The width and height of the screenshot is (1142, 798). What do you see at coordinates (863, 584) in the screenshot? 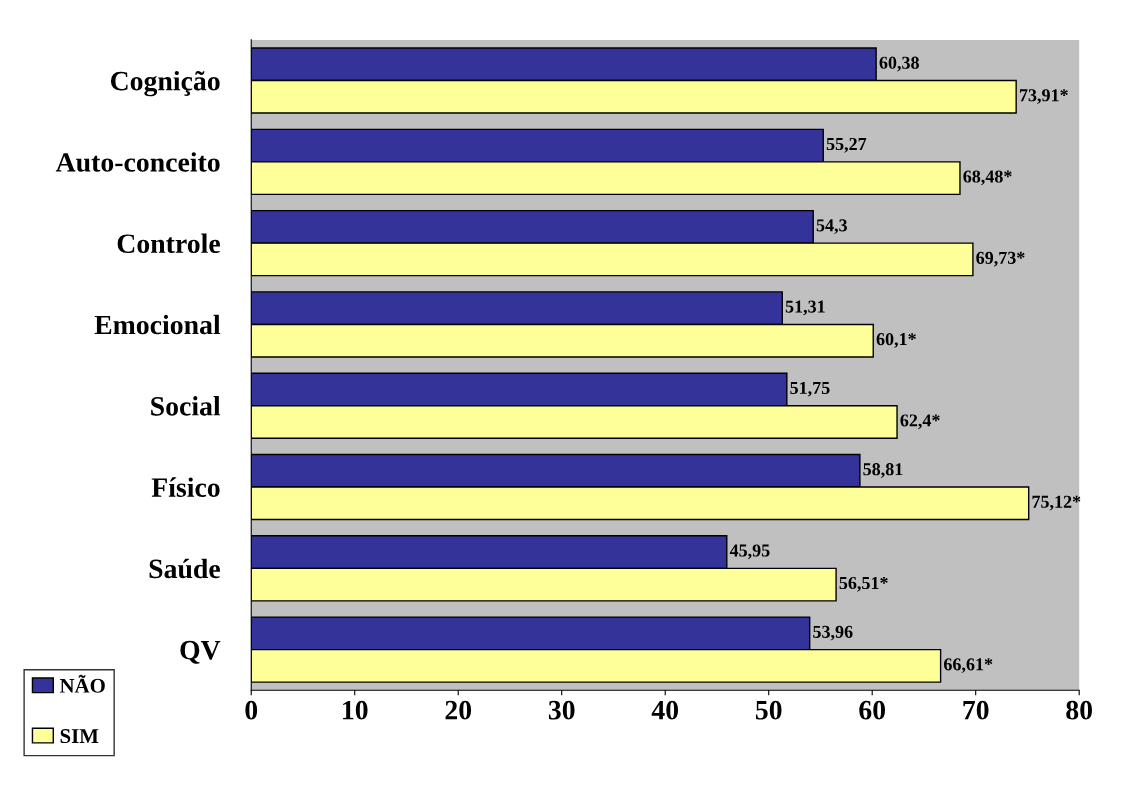
I see `data-label: 56,51*` at bounding box center [863, 584].